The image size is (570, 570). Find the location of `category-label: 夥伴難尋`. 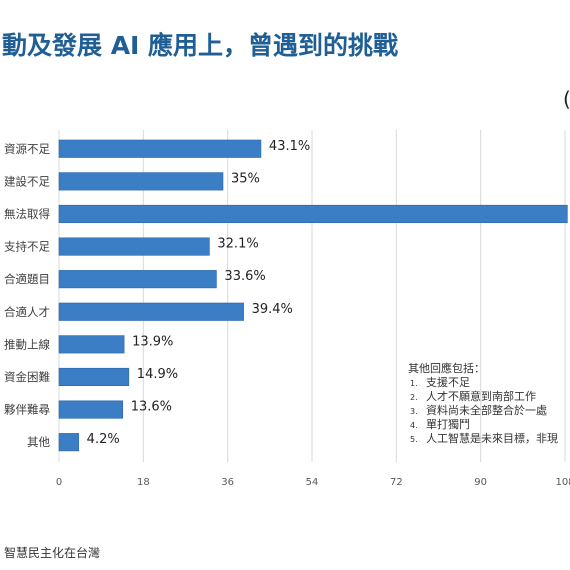

category-label: 夥伴難尋 is located at coordinates (27, 410).